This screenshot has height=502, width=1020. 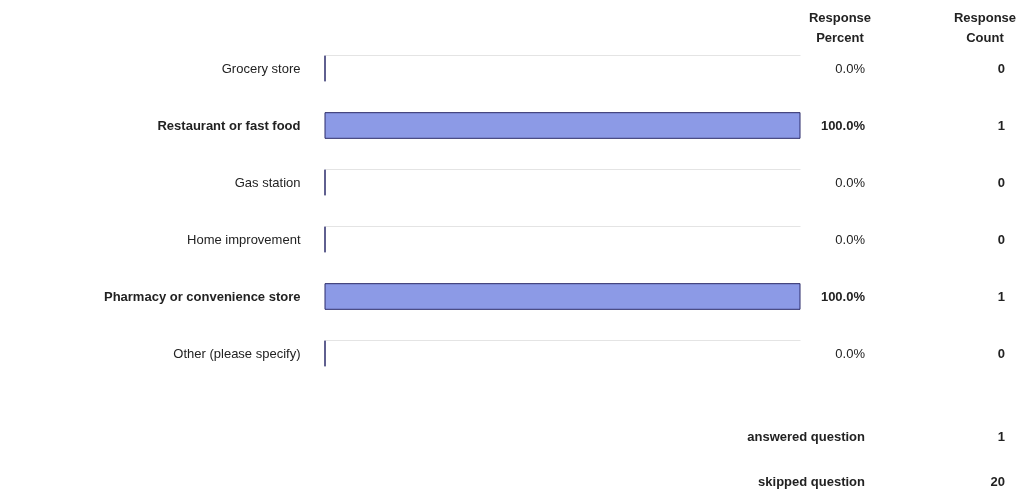 What do you see at coordinates (237, 353) in the screenshot?
I see `y-tick-label: Other (please specify)` at bounding box center [237, 353].